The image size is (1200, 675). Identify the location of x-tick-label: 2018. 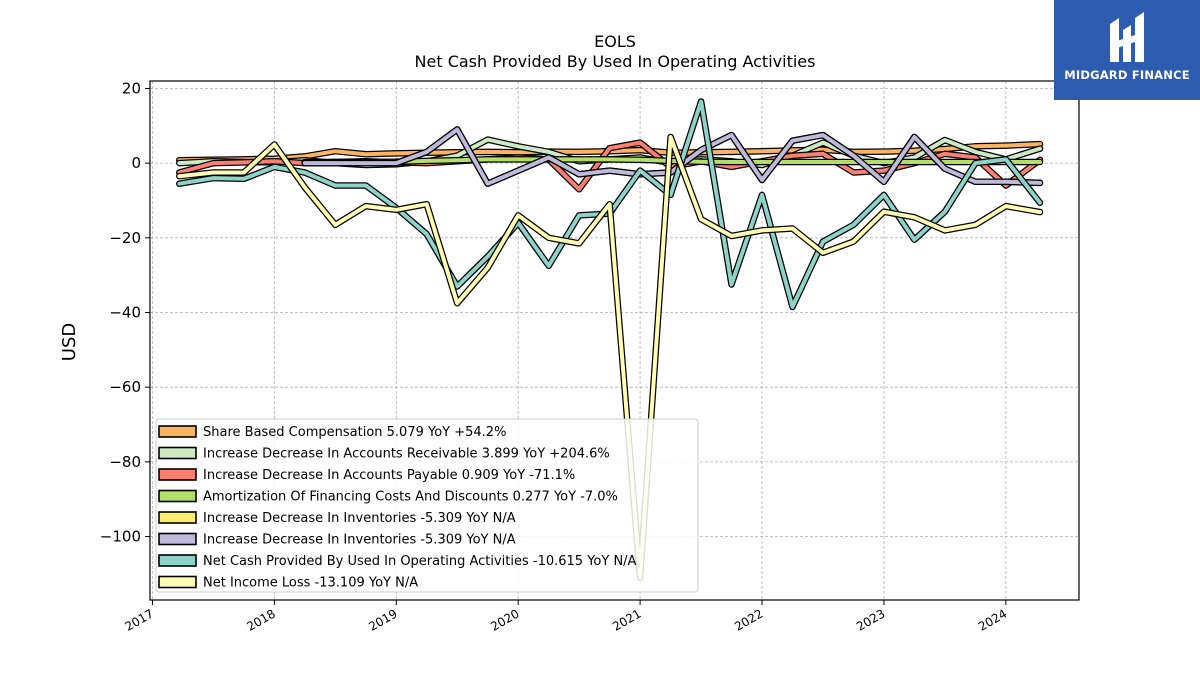
(260, 619).